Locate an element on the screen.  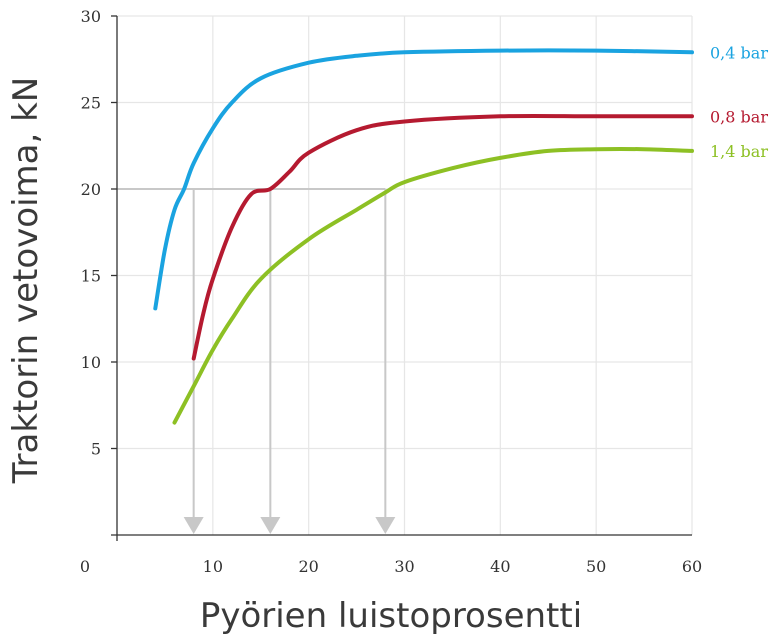
x-tick-label: 60 is located at coordinates (692, 566).